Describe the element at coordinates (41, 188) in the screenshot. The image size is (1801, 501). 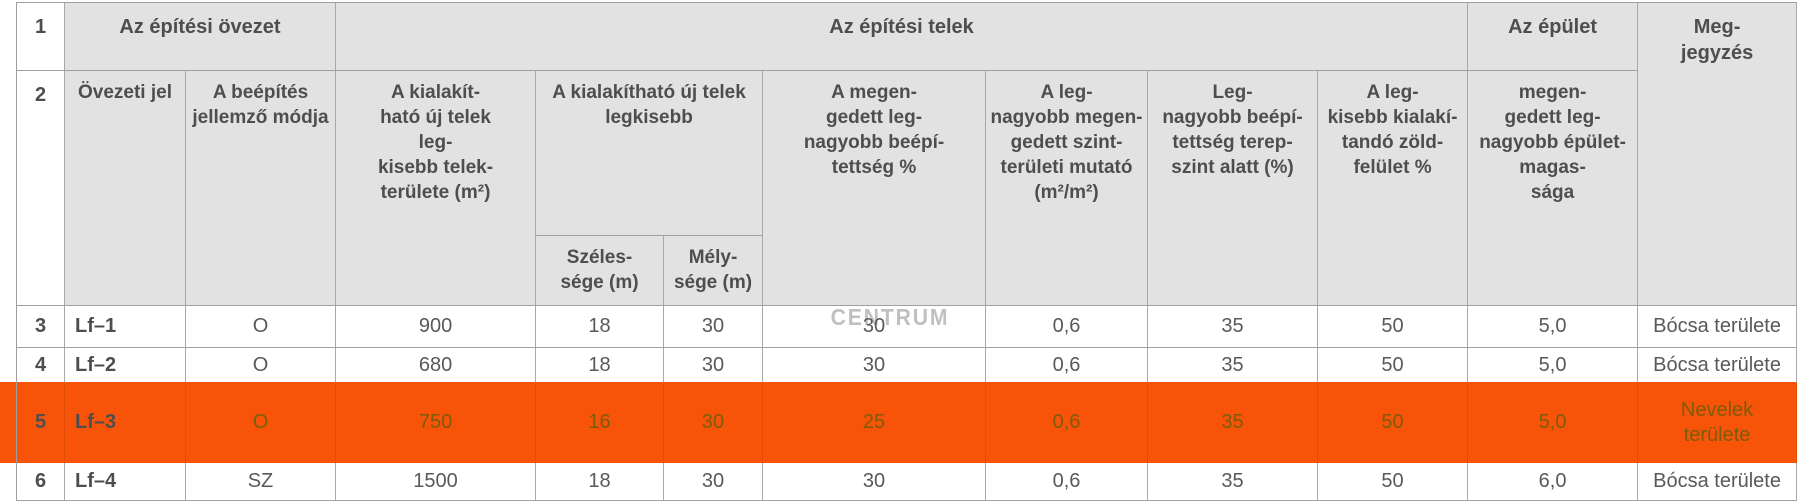
I see `header-row2-number: 2` at that location.